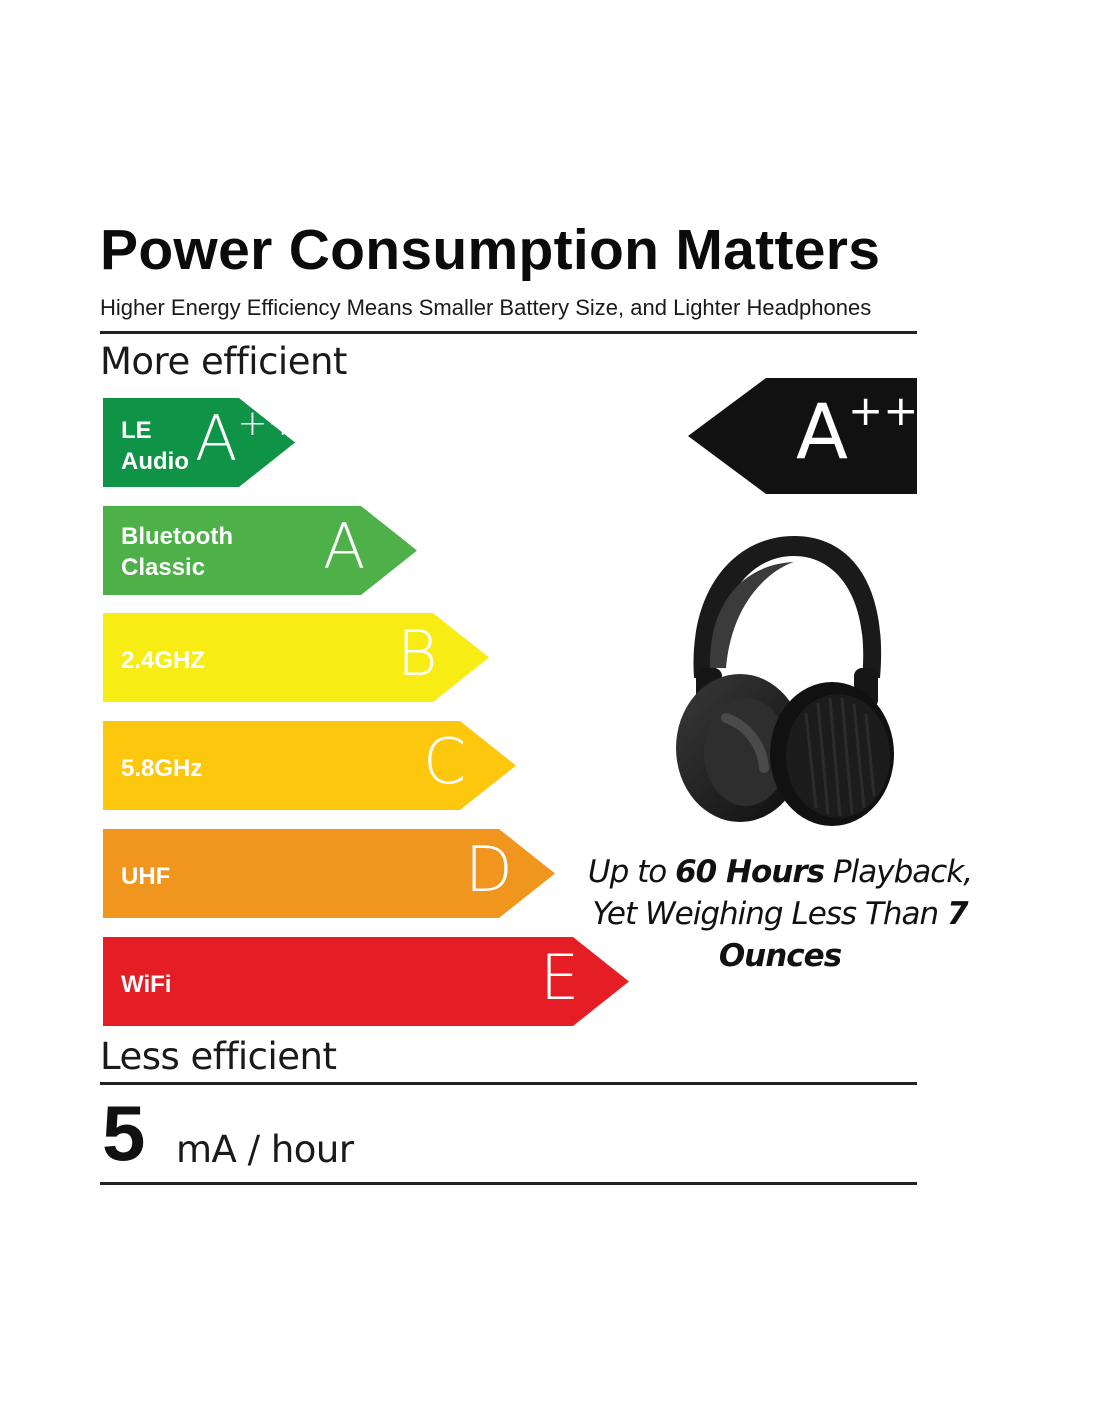 This screenshot has width=1100, height=1422. Describe the element at coordinates (246, 438) in the screenshot. I see `energy-bar-grade: A++` at that location.